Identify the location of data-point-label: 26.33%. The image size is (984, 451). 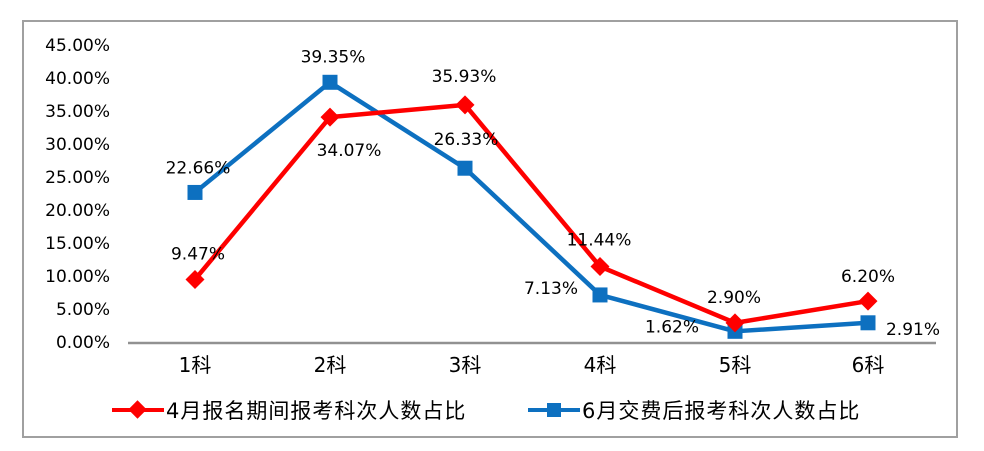
(466, 140).